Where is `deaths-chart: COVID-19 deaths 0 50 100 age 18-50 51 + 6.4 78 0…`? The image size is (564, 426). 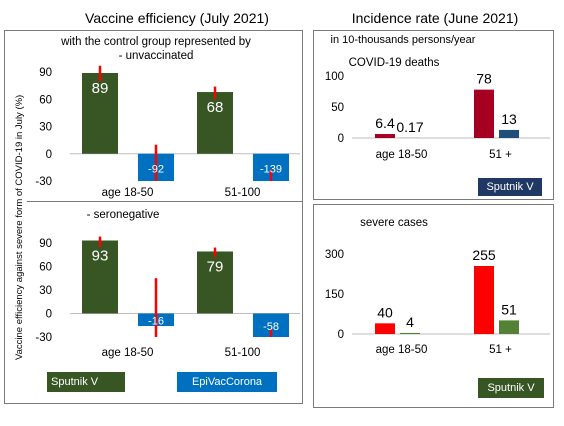 deaths-chart: COVID-19 deaths 0 50 100 age 18-50 51 + 6.4 78 0… is located at coordinates (437, 109).